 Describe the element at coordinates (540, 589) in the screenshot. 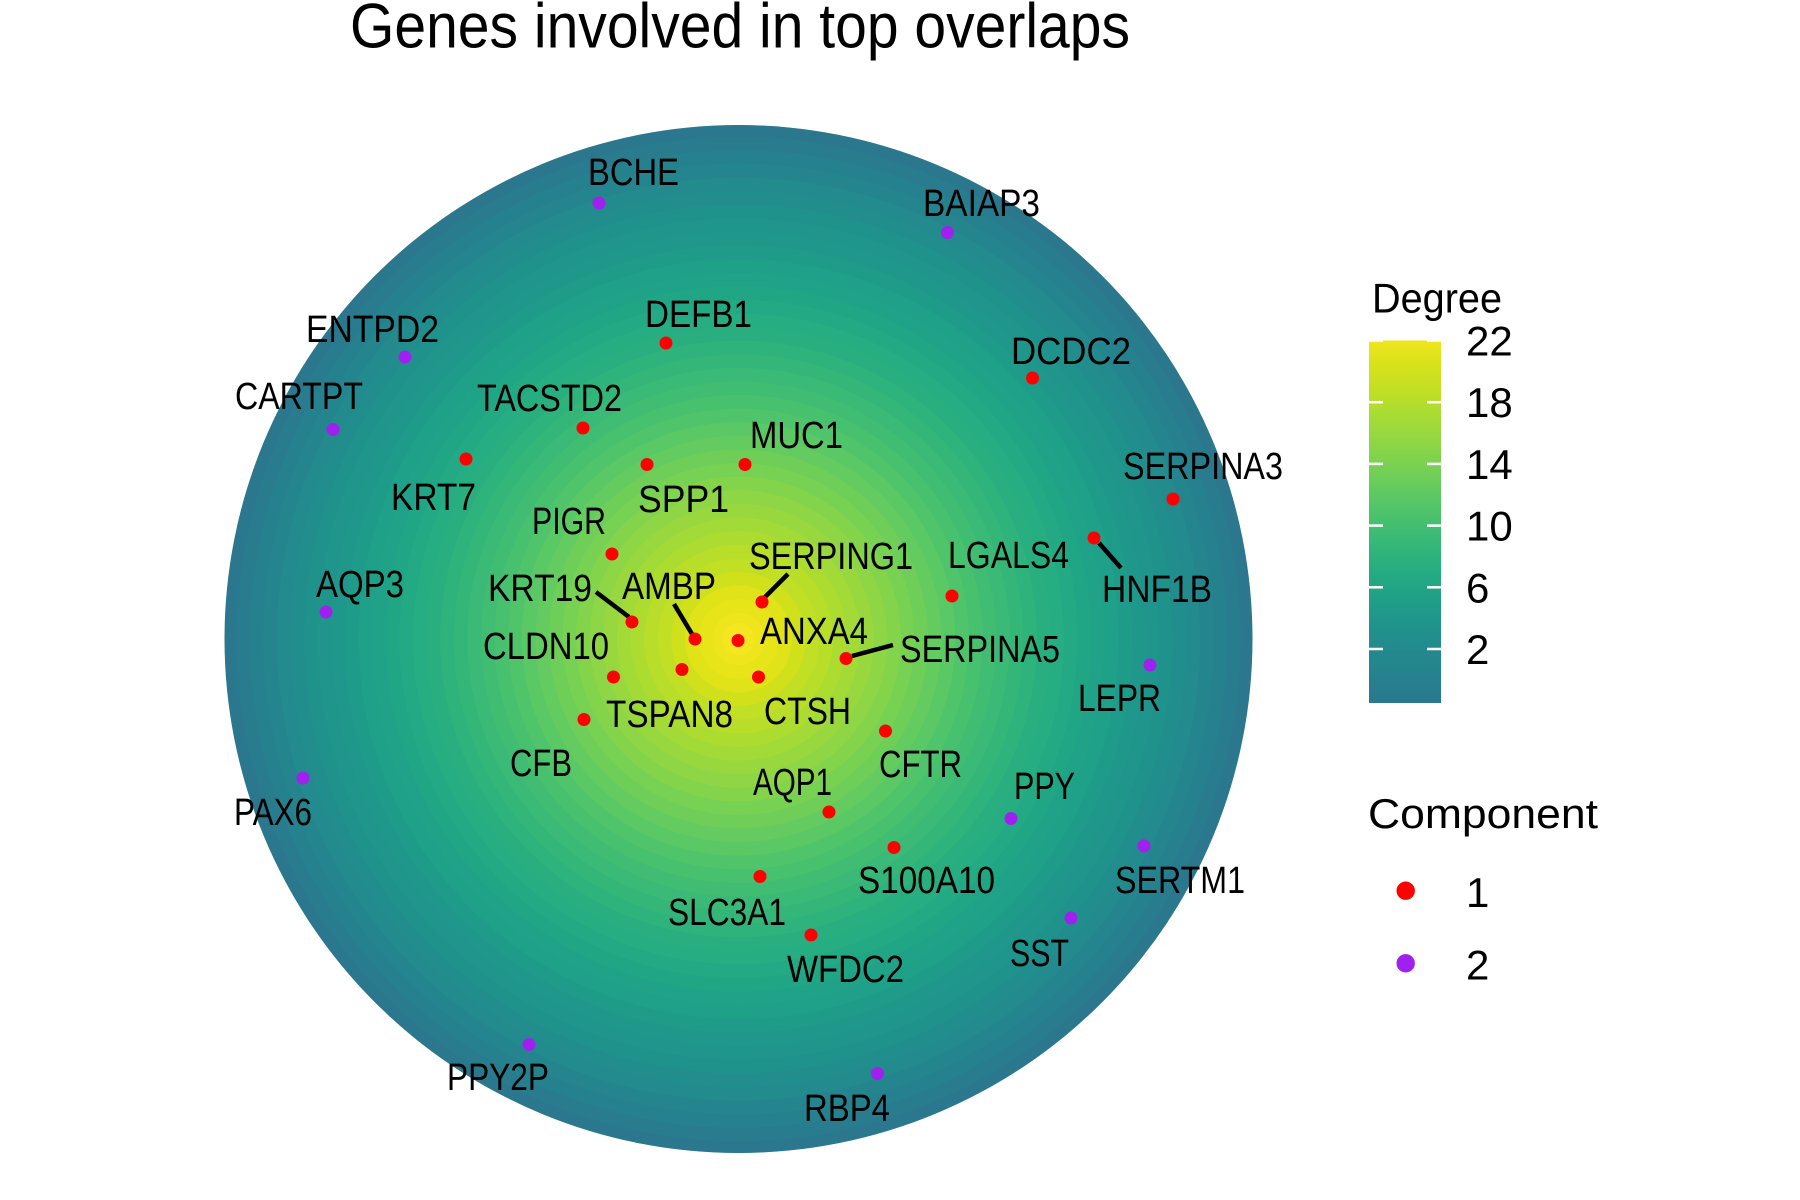

I see `svg-text: KRT19` at that location.